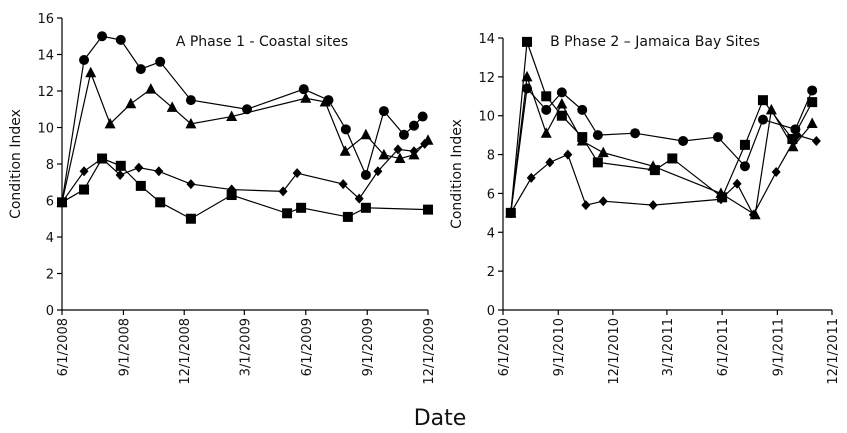  I want to click on x-axis-label: Date, so click(440, 418).